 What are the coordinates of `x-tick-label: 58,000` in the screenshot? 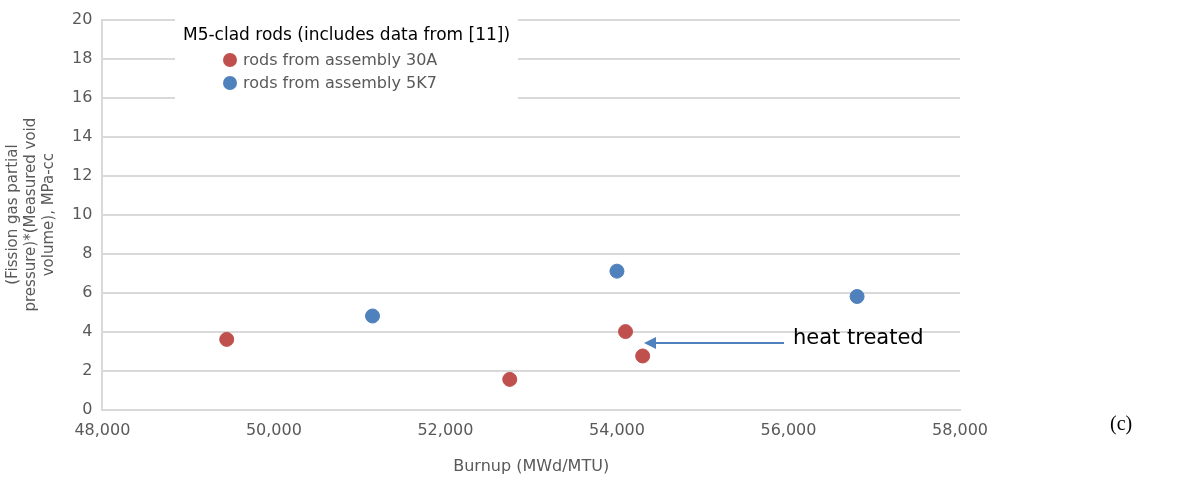 It's located at (960, 430).